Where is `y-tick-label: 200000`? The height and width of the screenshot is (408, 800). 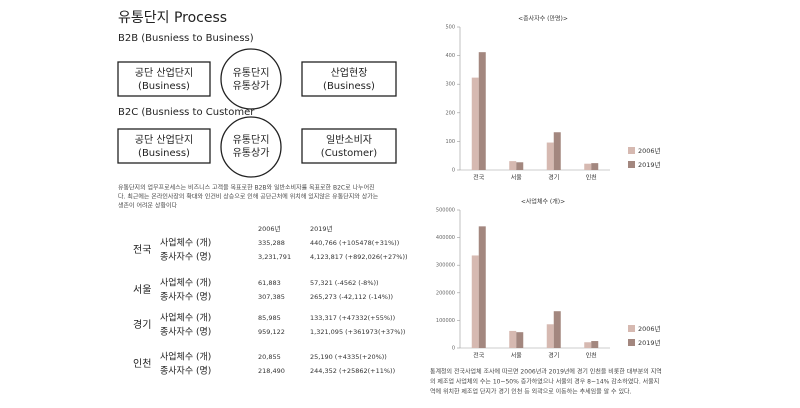 y-tick-label: 200000 is located at coordinates (445, 293).